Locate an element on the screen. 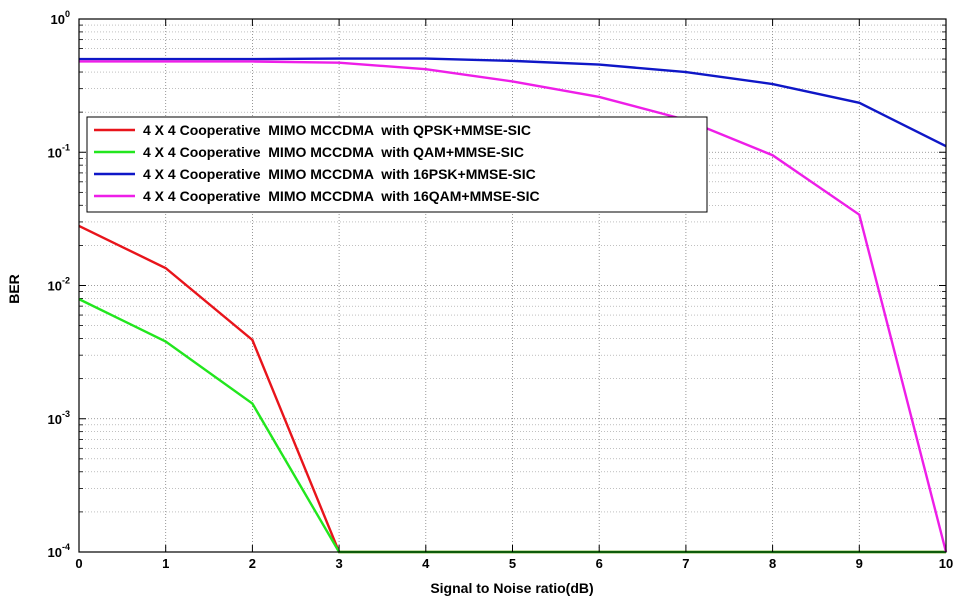 The height and width of the screenshot is (605, 961). legend-box is located at coordinates (397, 164).